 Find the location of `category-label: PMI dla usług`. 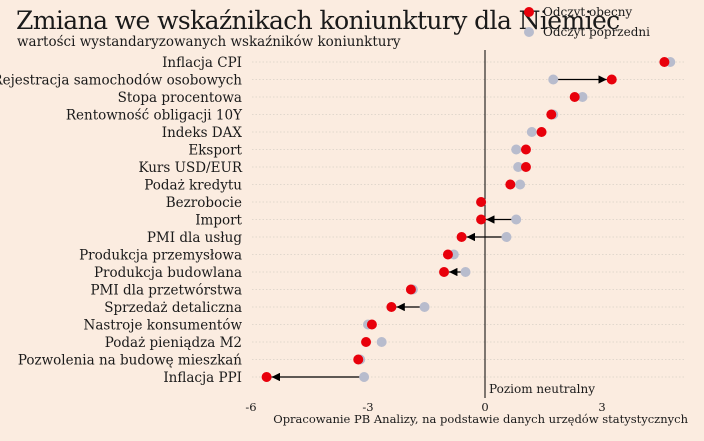

category-label: PMI dla usług is located at coordinates (195, 238).